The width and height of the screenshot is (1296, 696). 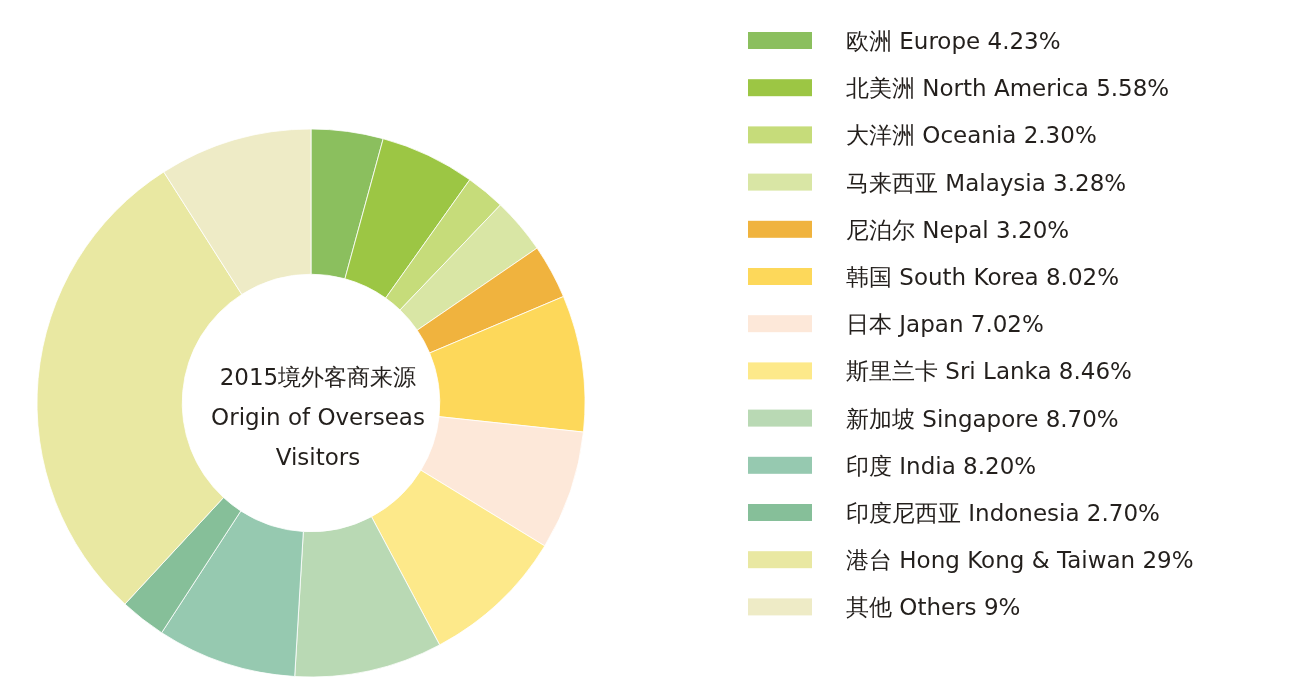 What do you see at coordinates (983, 277) in the screenshot?
I see `legend-label: 韩国 South Korea 8.02%` at bounding box center [983, 277].